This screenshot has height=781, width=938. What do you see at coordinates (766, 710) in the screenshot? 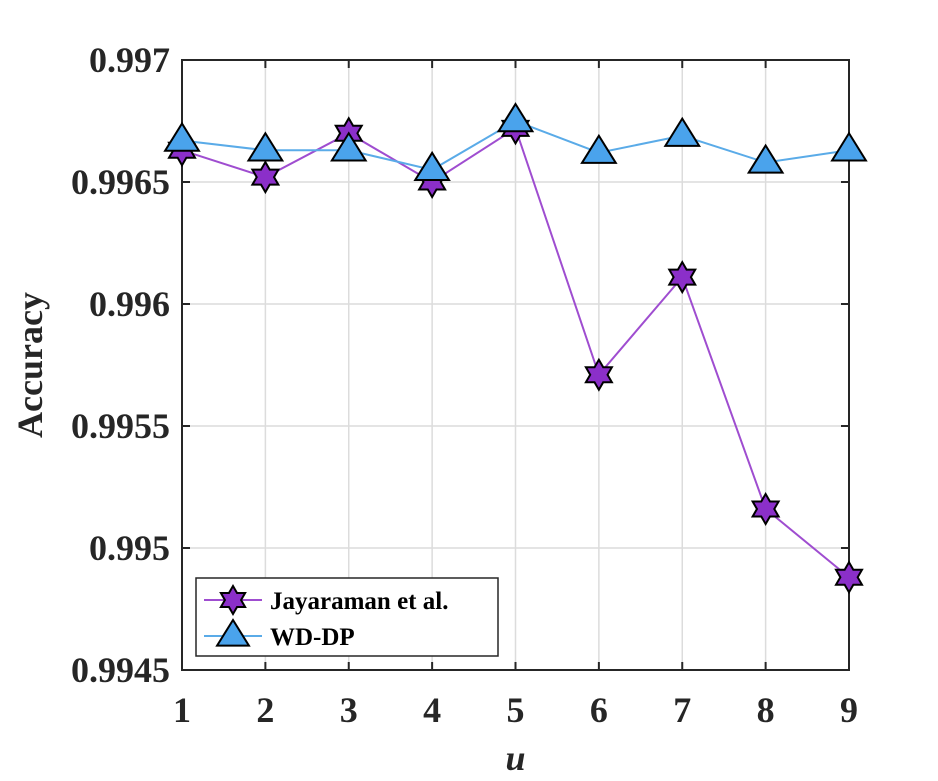
I see `x-tick-label: 8` at bounding box center [766, 710].